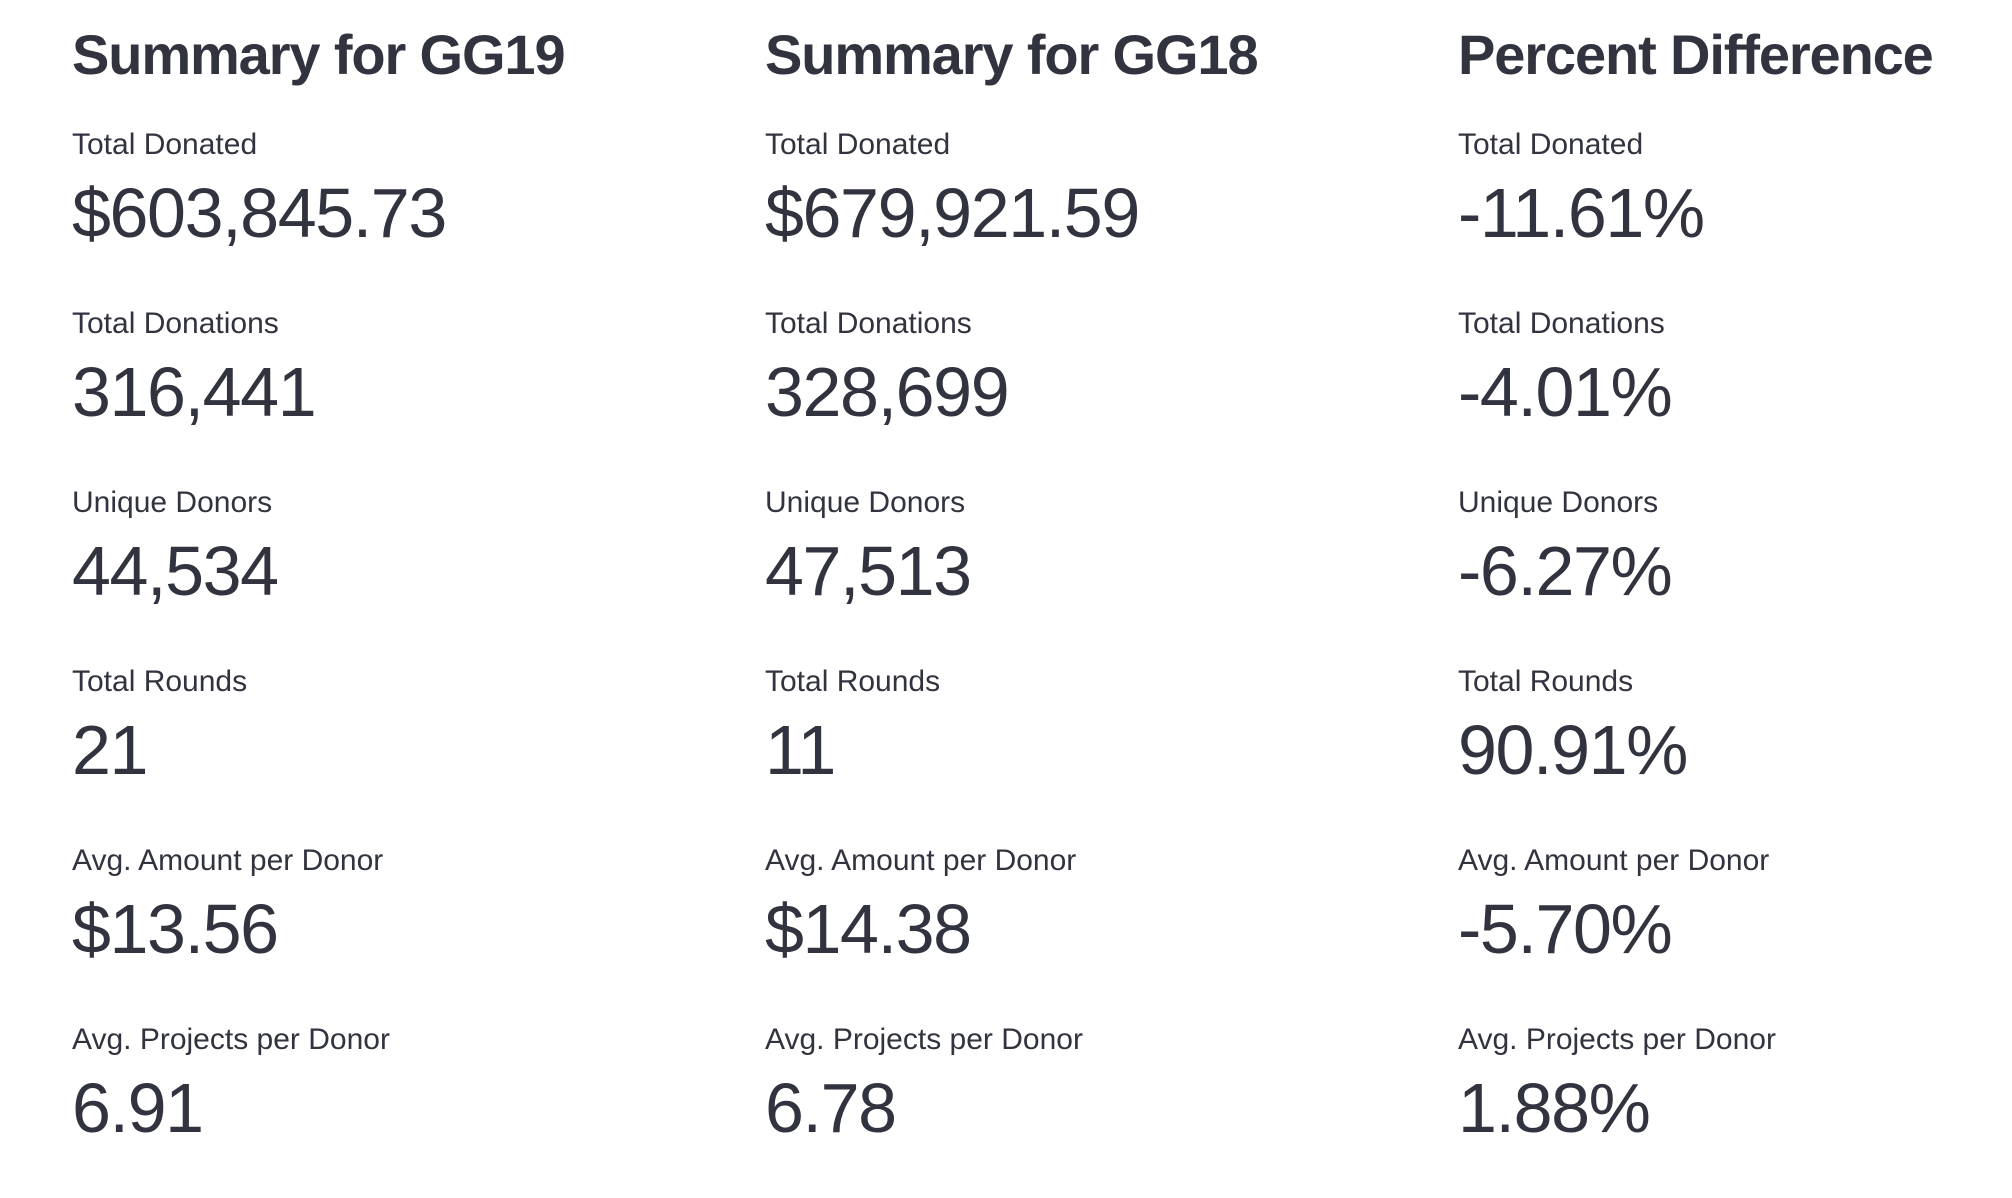 This screenshot has width=2012, height=1198. I want to click on metric-value: -11.61%, so click(1581, 213).